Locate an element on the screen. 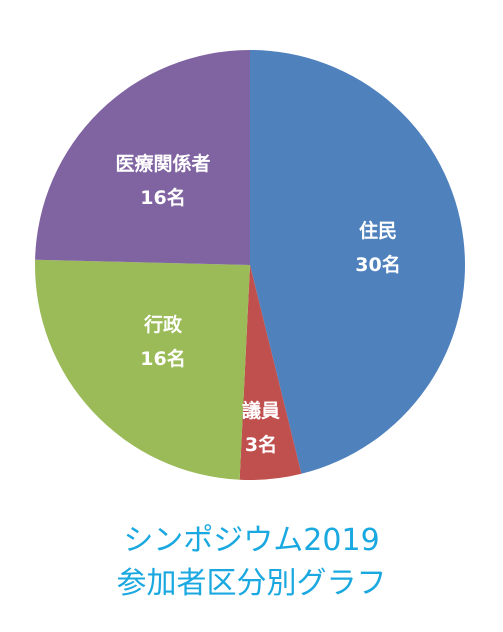 The width and height of the screenshot is (503, 632). slice-label-2: 議員 is located at coordinates (261, 410).